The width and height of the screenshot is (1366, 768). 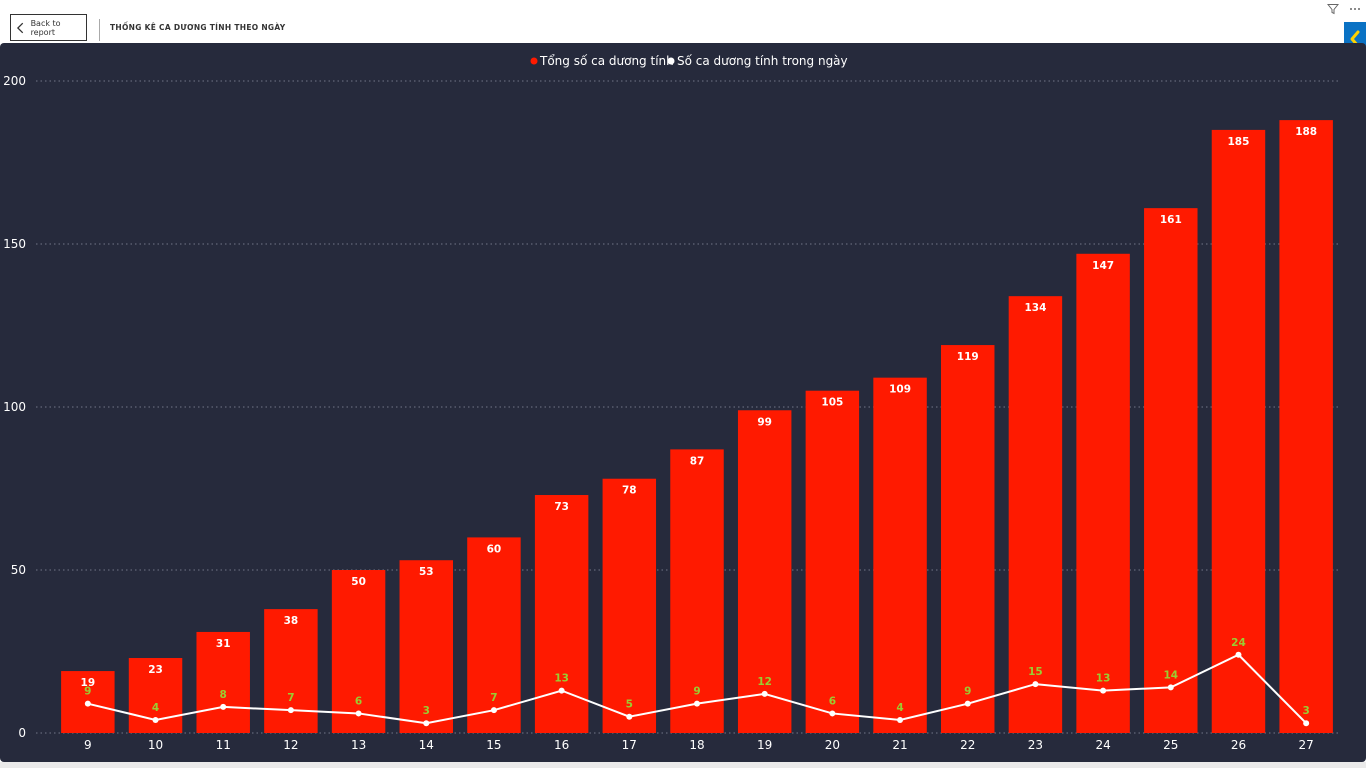 I want to click on bar-data-label: 19, so click(x=88, y=683).